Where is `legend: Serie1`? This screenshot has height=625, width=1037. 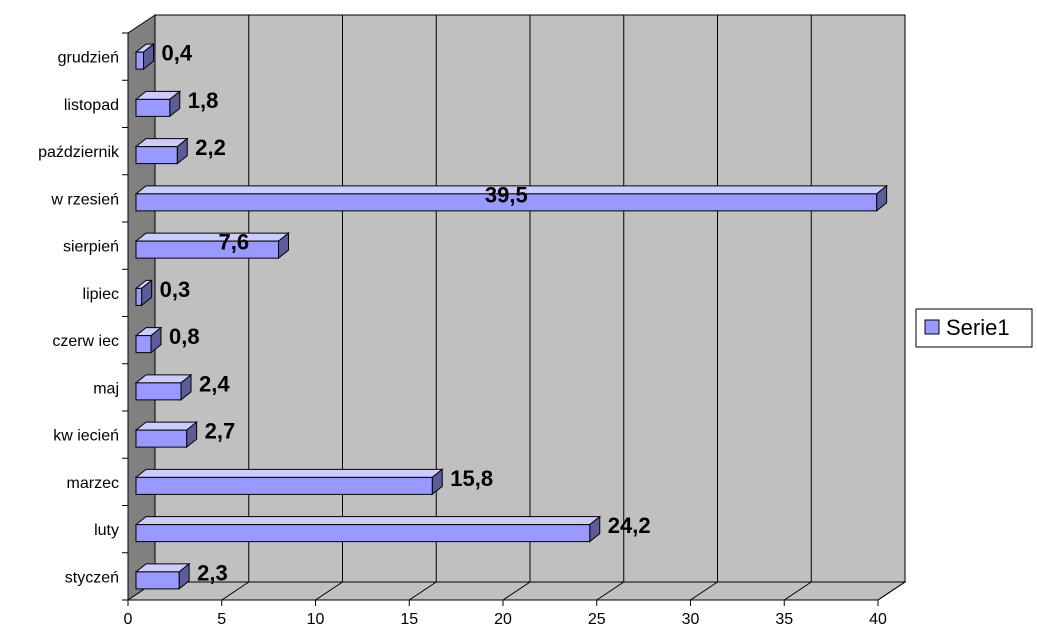 legend: Serie1 is located at coordinates (974, 328).